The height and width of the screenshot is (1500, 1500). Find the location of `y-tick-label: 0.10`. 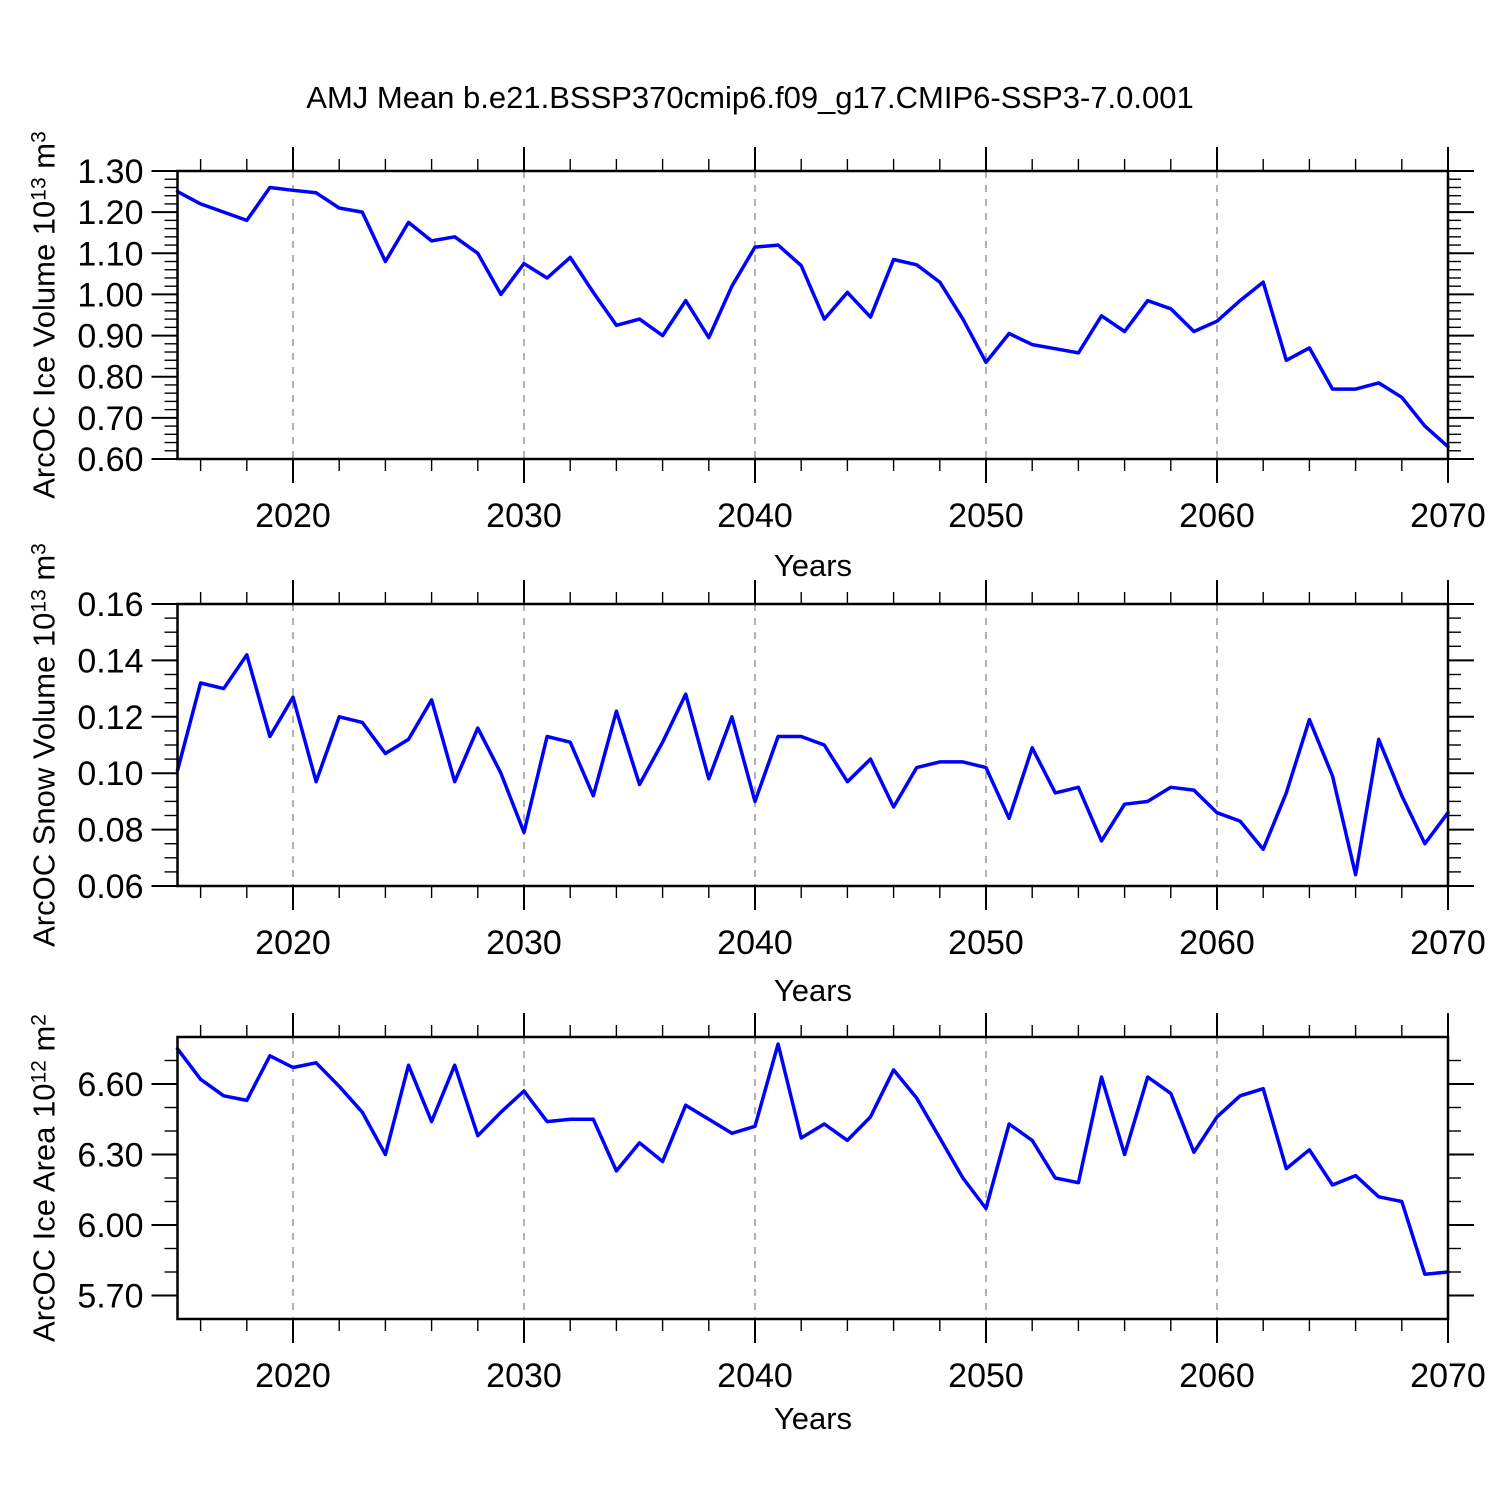

y-tick-label: 0.10 is located at coordinates (110, 774).